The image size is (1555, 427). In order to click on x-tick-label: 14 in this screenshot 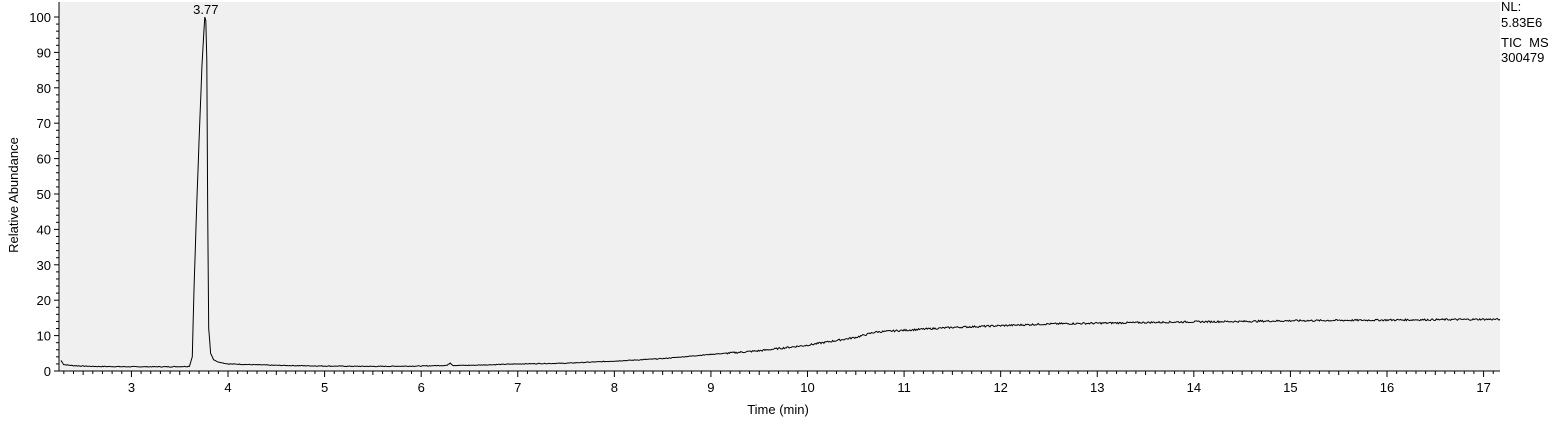, I will do `click(1194, 387)`.